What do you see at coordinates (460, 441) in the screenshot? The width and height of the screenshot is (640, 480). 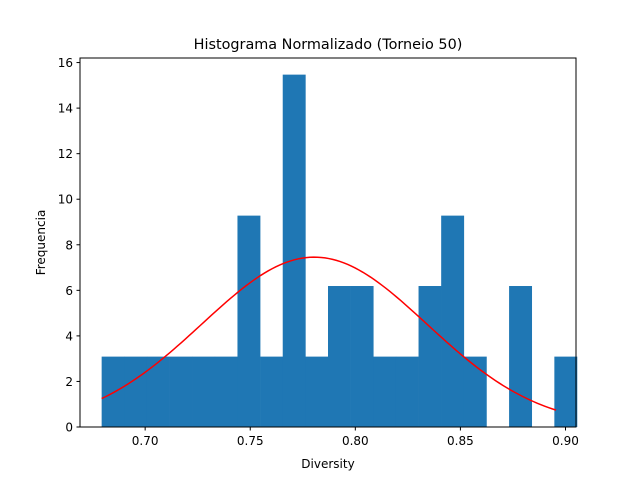 I see `x-tick-label: 0.85` at bounding box center [460, 441].